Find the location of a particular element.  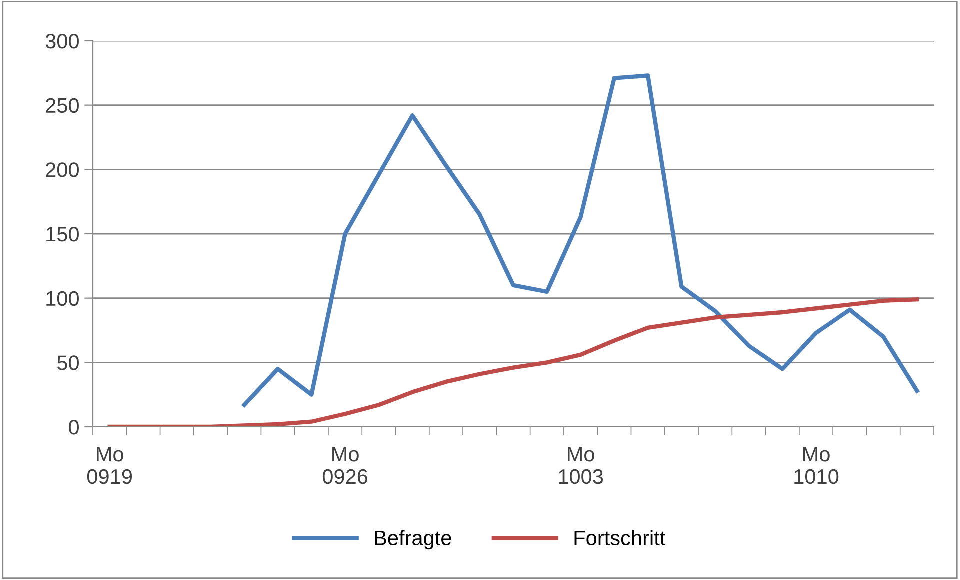

y-tick-label: 50 is located at coordinates (68, 363).